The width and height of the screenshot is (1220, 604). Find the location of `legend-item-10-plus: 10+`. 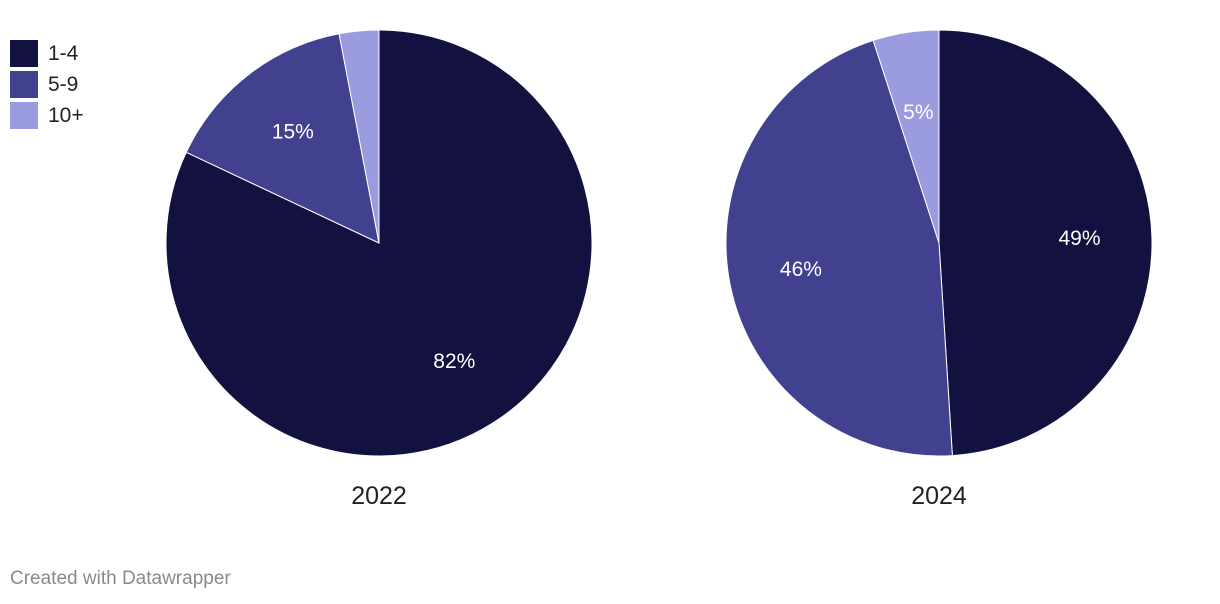

legend-item-10-plus: 10+ is located at coordinates (47, 115).